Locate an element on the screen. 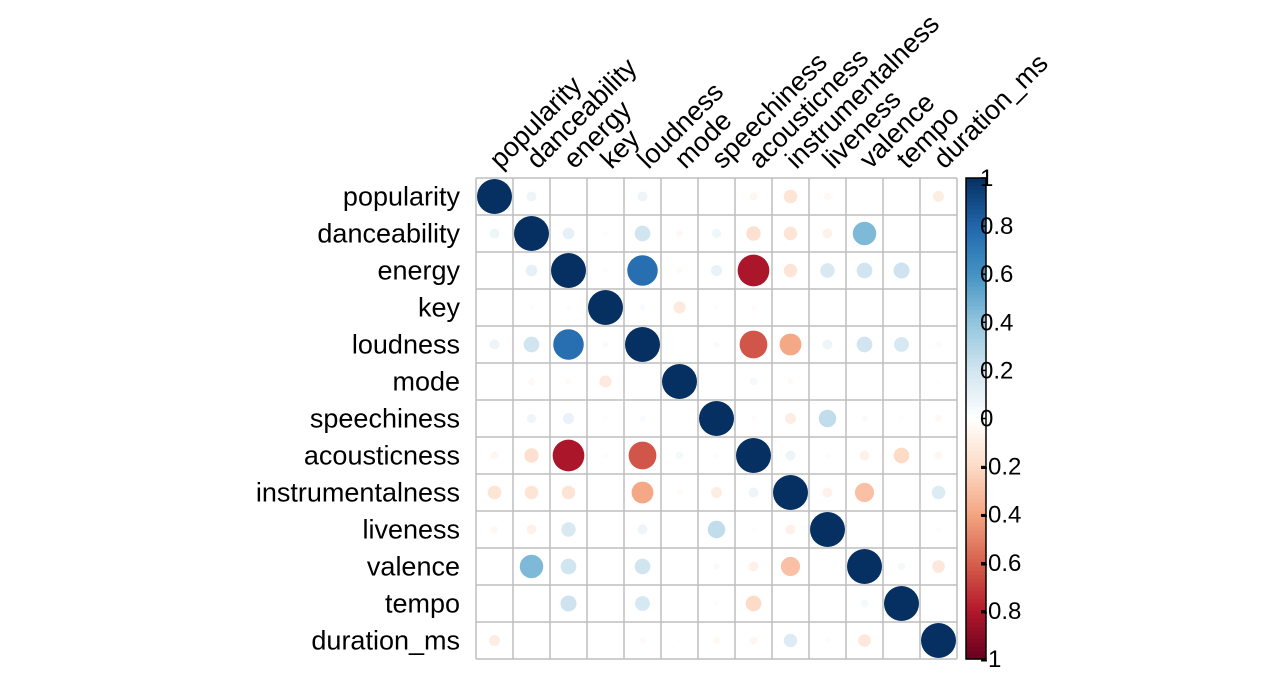 The height and width of the screenshot is (681, 1264). corr-circle-energy-key is located at coordinates (605, 270).